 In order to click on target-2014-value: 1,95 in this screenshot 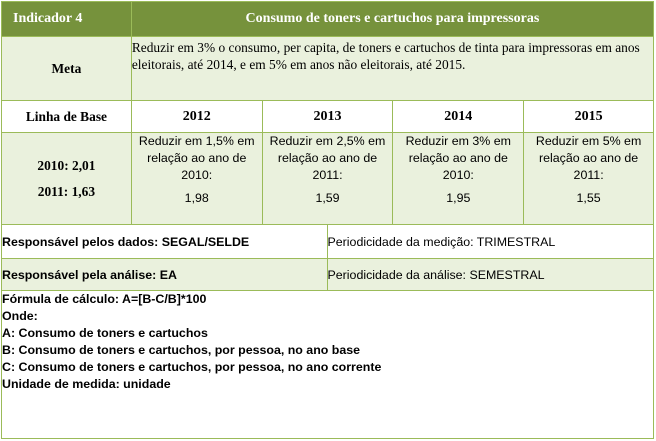, I will do `click(458, 198)`.